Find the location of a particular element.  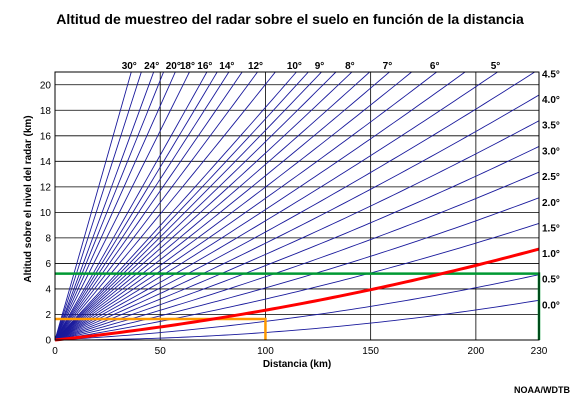

x-axis-label: Distancia (km) is located at coordinates (297, 364).